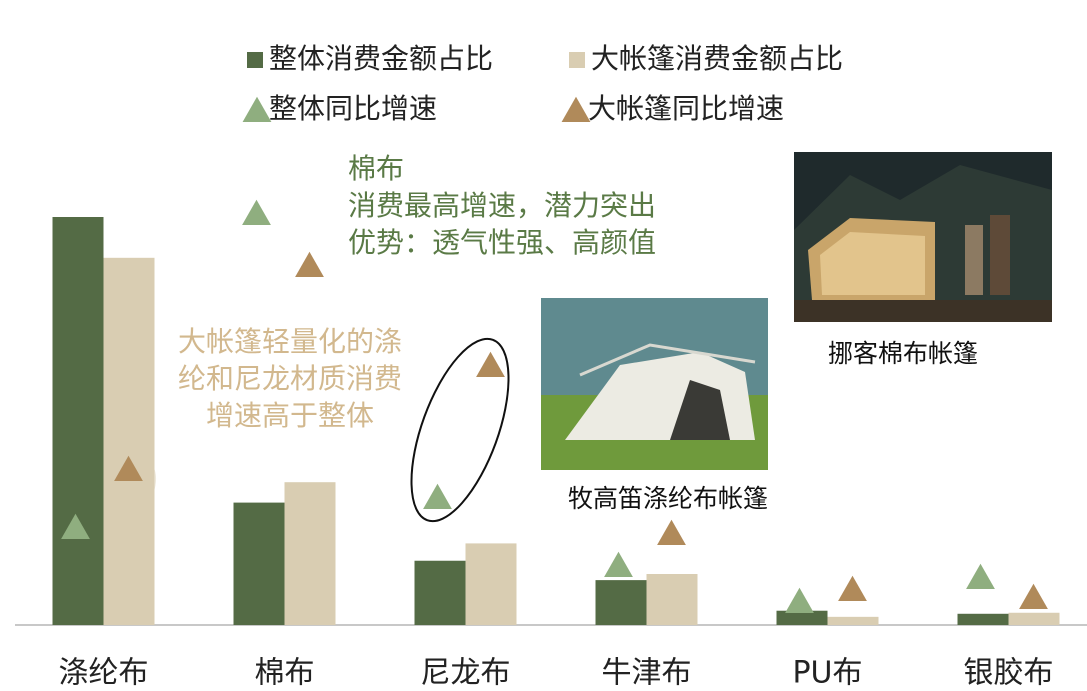 Image resolution: width=1087 pixels, height=691 pixels. I want to click on annotation: 纶和尼龙材质消费, so click(290, 378).